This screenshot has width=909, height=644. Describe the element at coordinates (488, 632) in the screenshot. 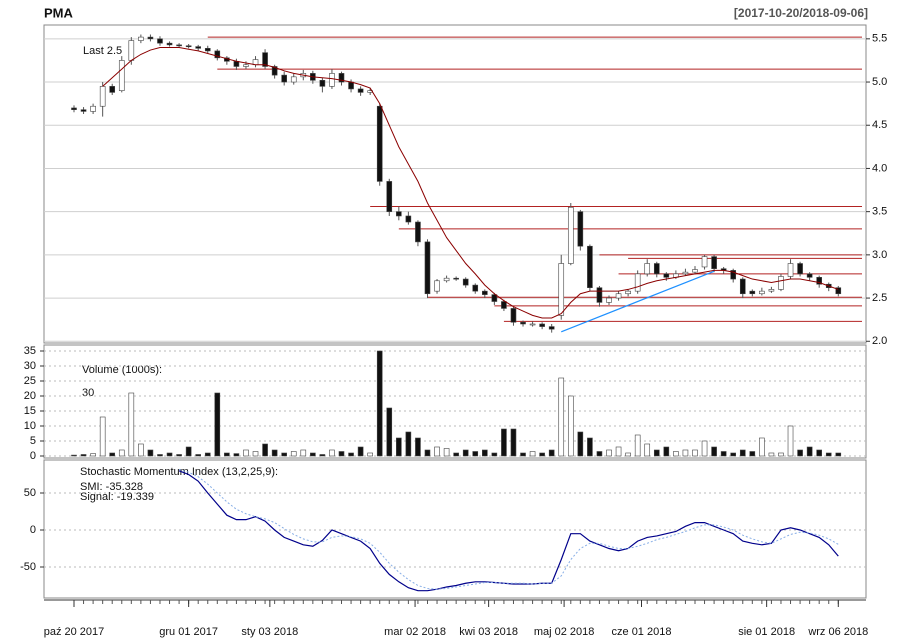

I see `x-tick-label: kwi 03 2018` at that location.